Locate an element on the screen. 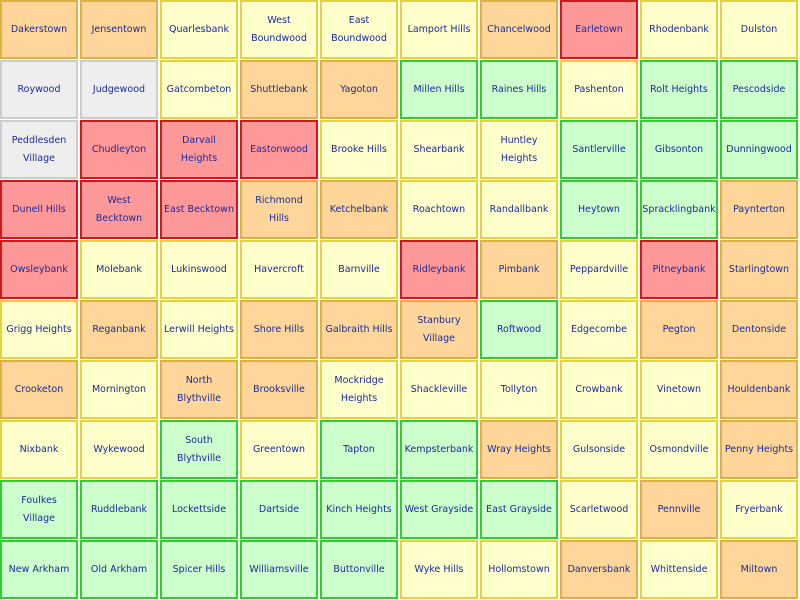  suburb-tile: Pimbank is located at coordinates (519, 269).